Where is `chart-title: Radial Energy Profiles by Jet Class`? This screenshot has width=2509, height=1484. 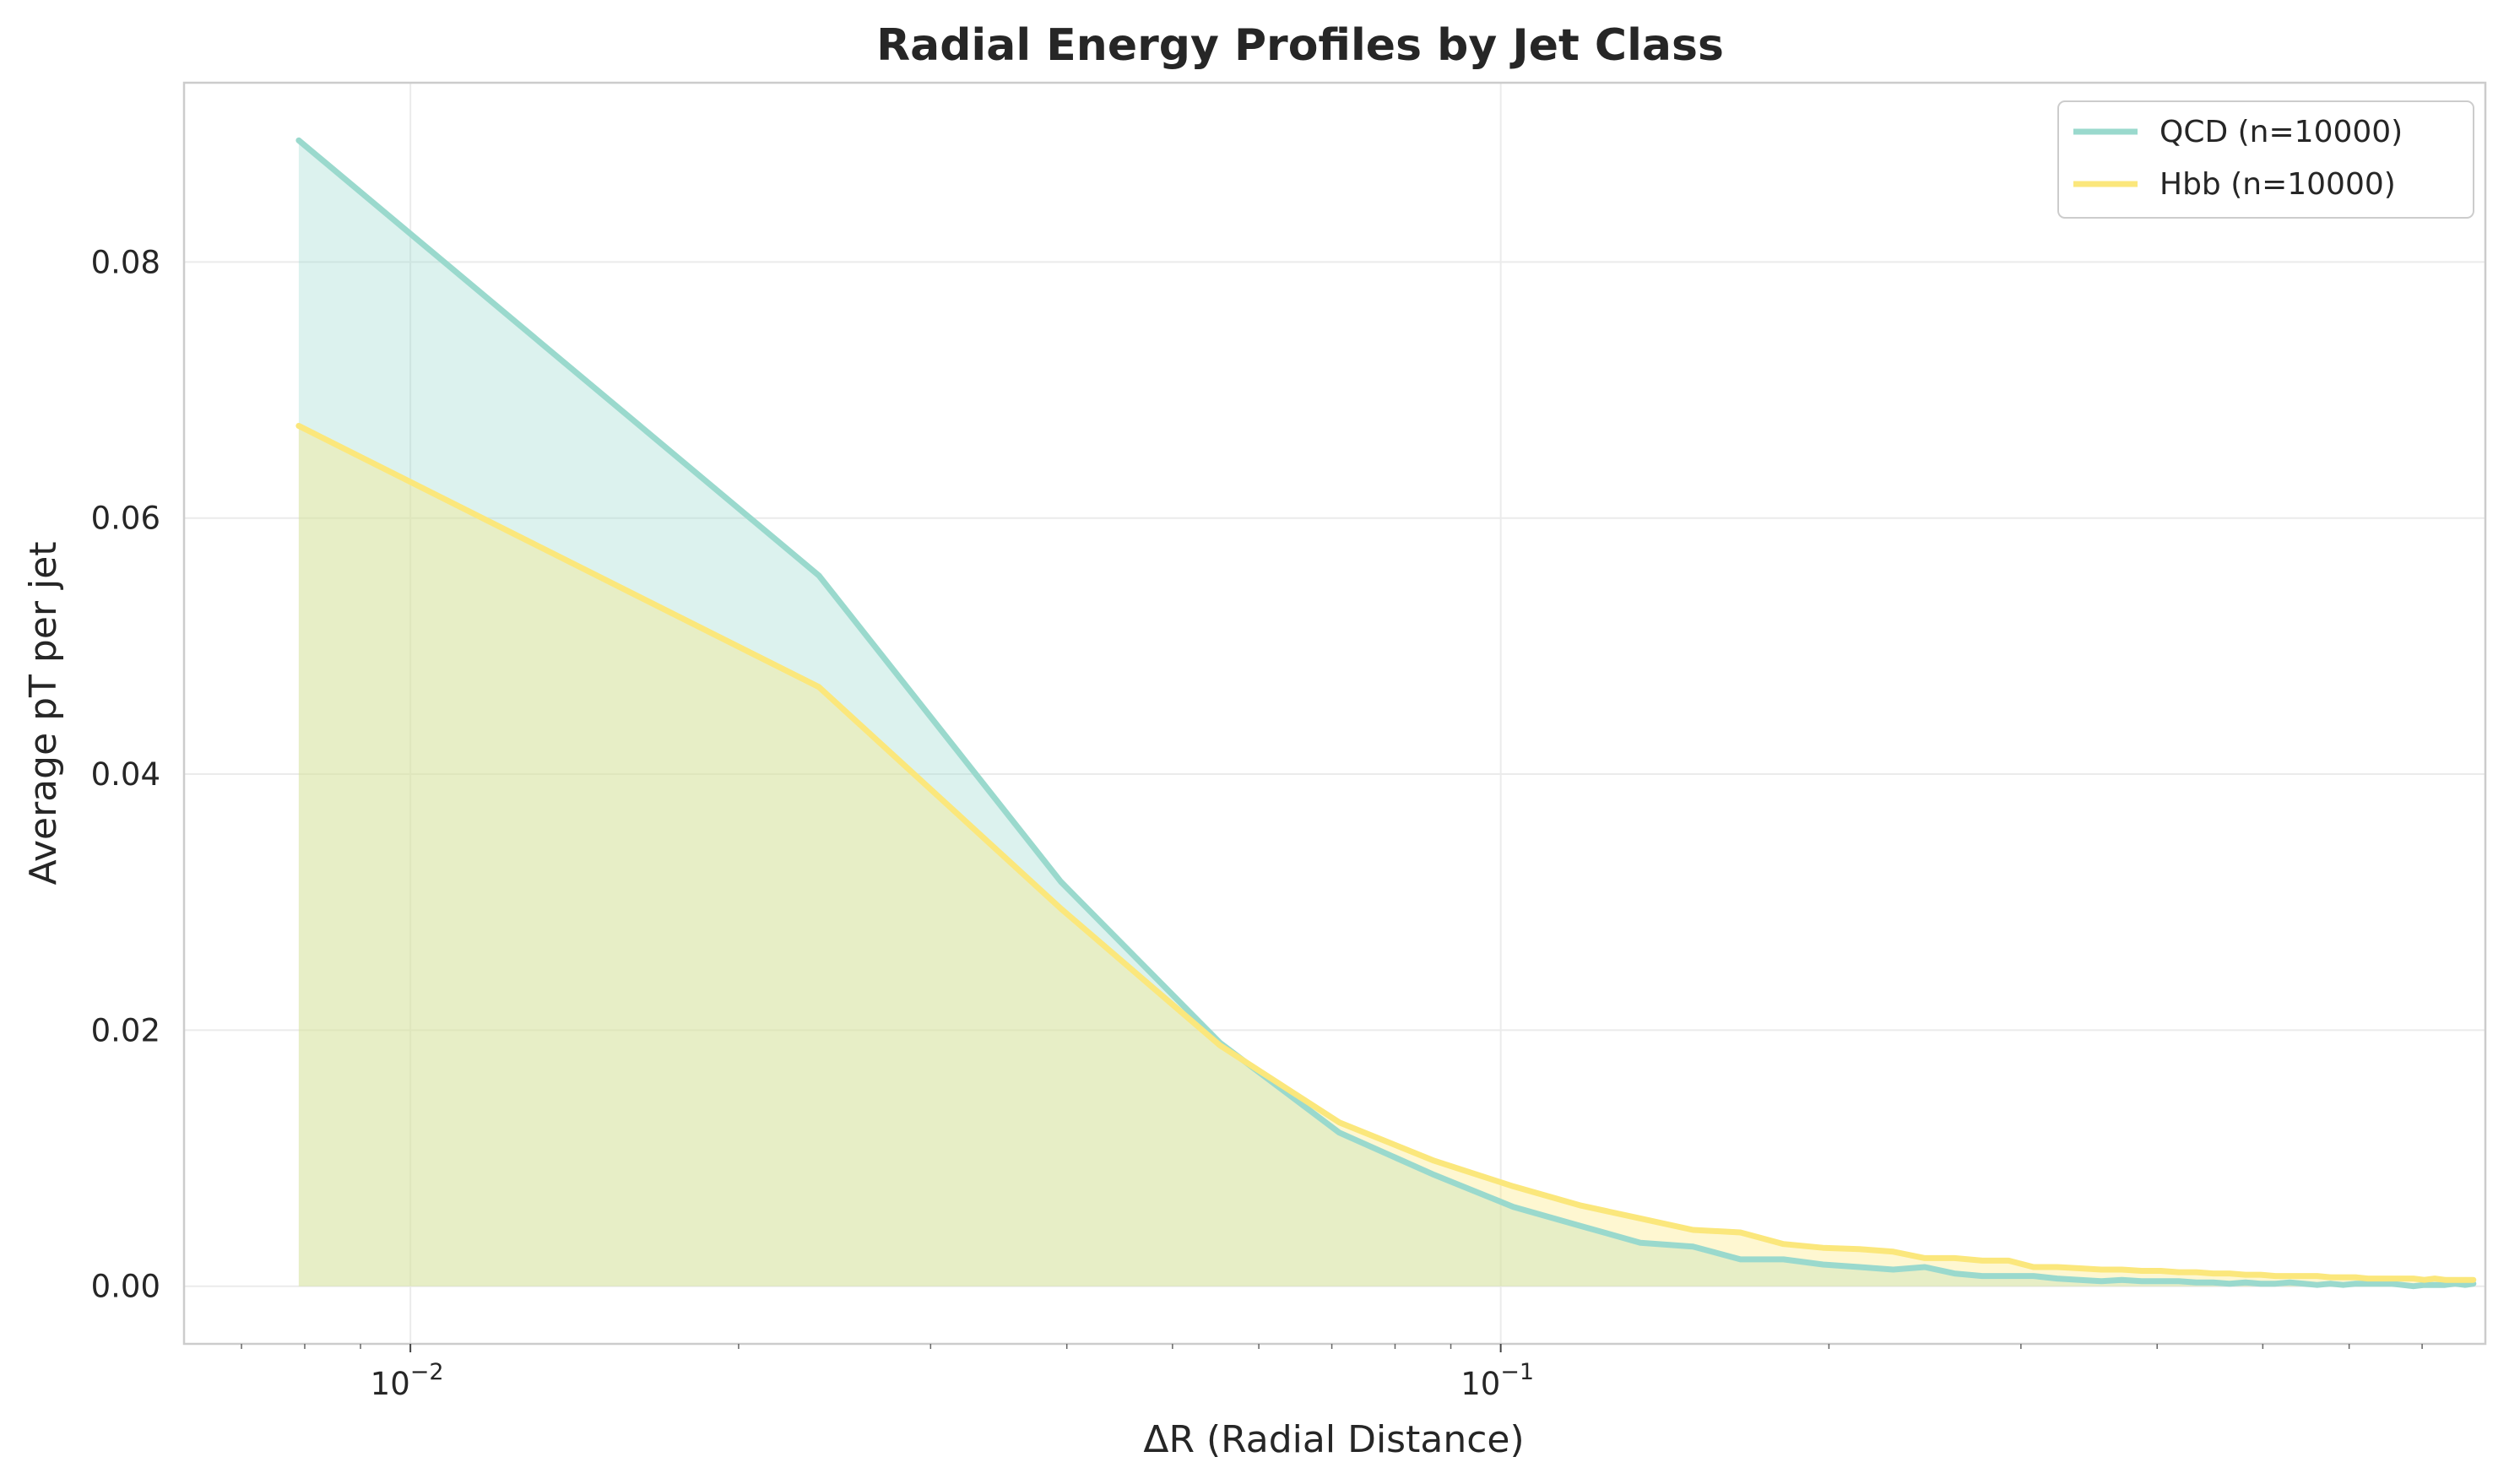 chart-title: Radial Energy Profiles by Jet Class is located at coordinates (1300, 45).